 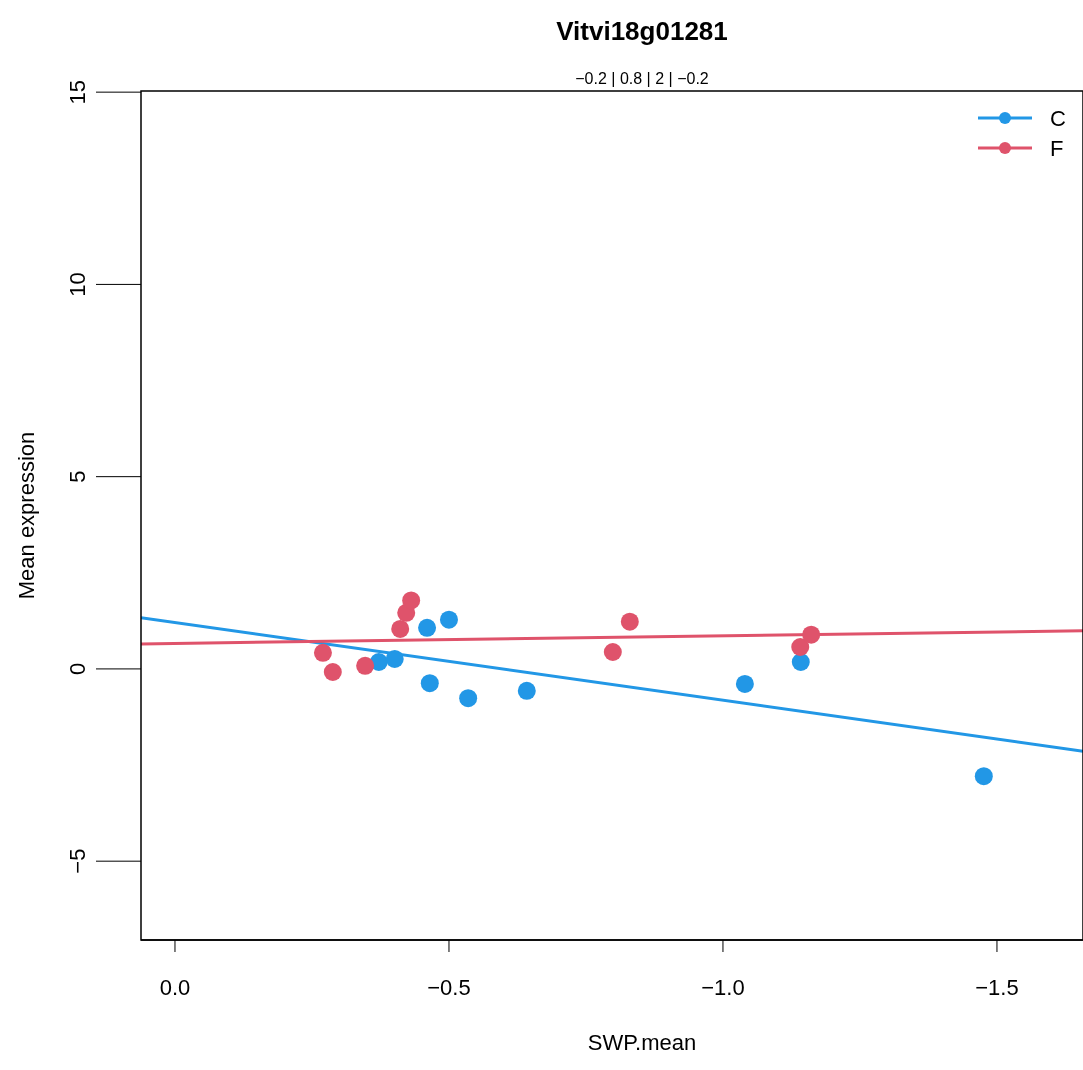 I want to click on y-tick-label: 15, so click(x=77, y=92).